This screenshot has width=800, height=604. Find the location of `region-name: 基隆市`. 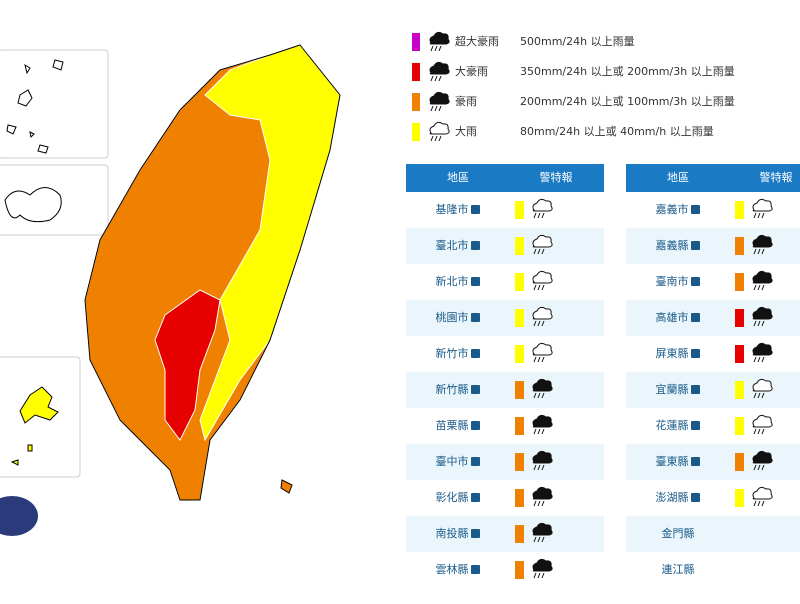

region-name: 基隆市 is located at coordinates (452, 209).